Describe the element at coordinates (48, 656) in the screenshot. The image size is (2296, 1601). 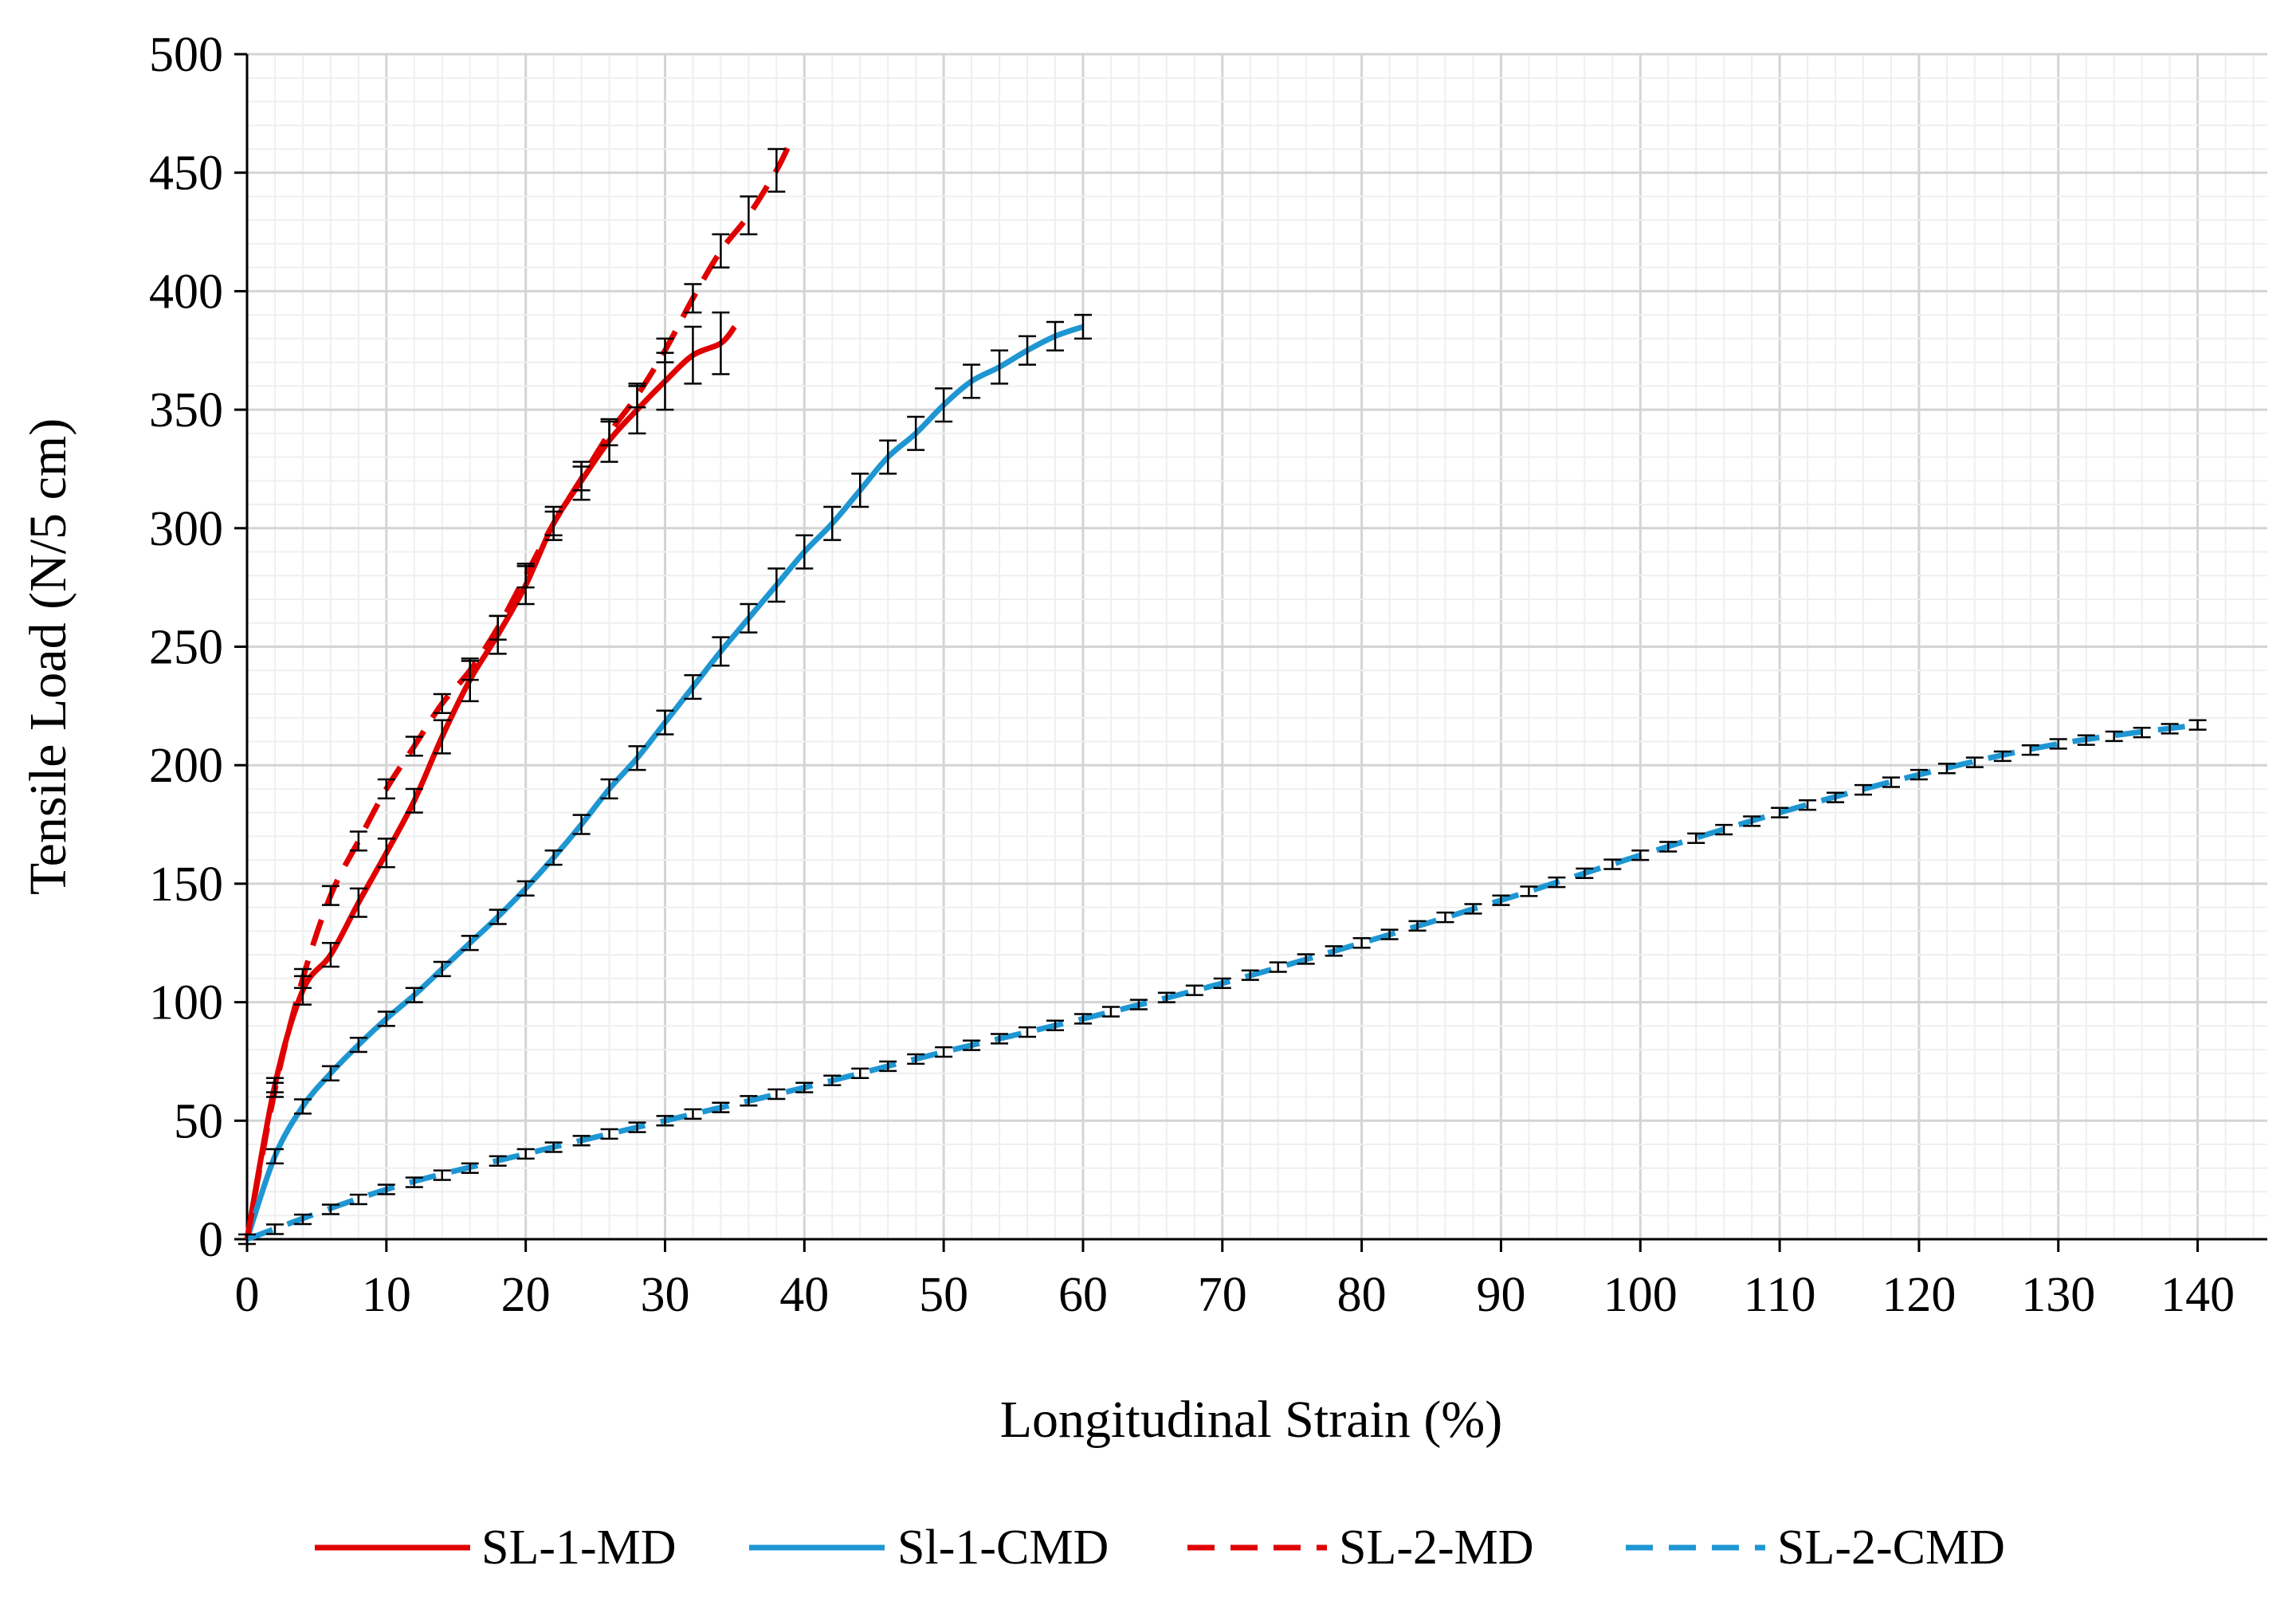
I see `y-axis-title: Tensile Load (N/5 cm)` at that location.